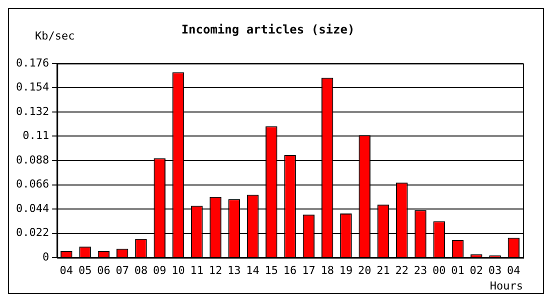 The image size is (550, 300). I want to click on x-tick-label: 14, so click(253, 271).